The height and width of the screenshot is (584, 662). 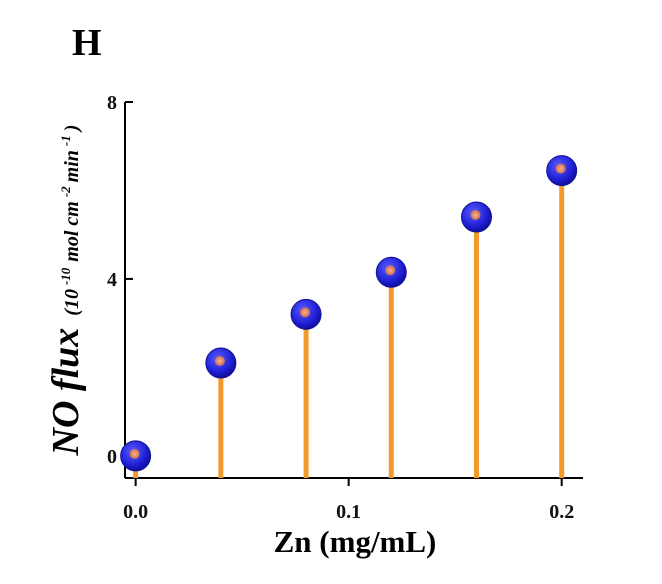 I want to click on x-tick-label: 0.1, so click(x=348, y=512).